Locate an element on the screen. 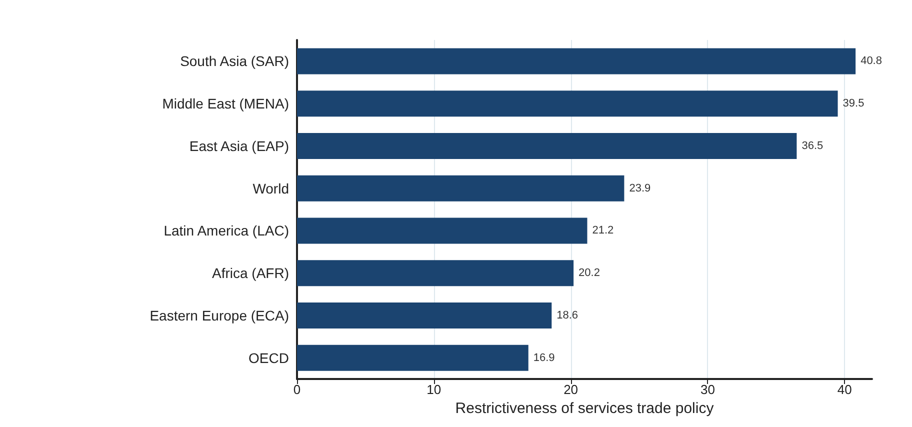 This screenshot has width=912, height=427. y-tick-label: OECD is located at coordinates (268, 358).